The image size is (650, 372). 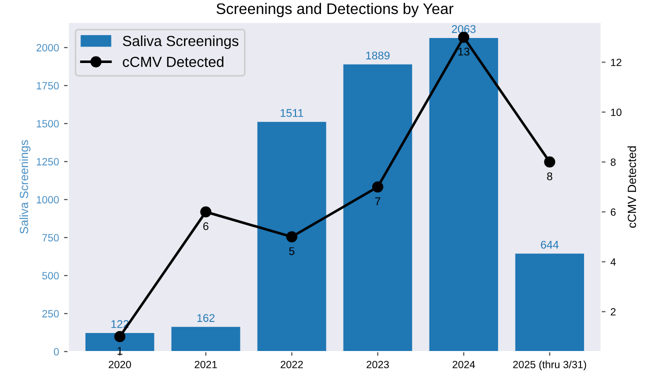 I want to click on x-tick-label: 2020, so click(x=120, y=364).